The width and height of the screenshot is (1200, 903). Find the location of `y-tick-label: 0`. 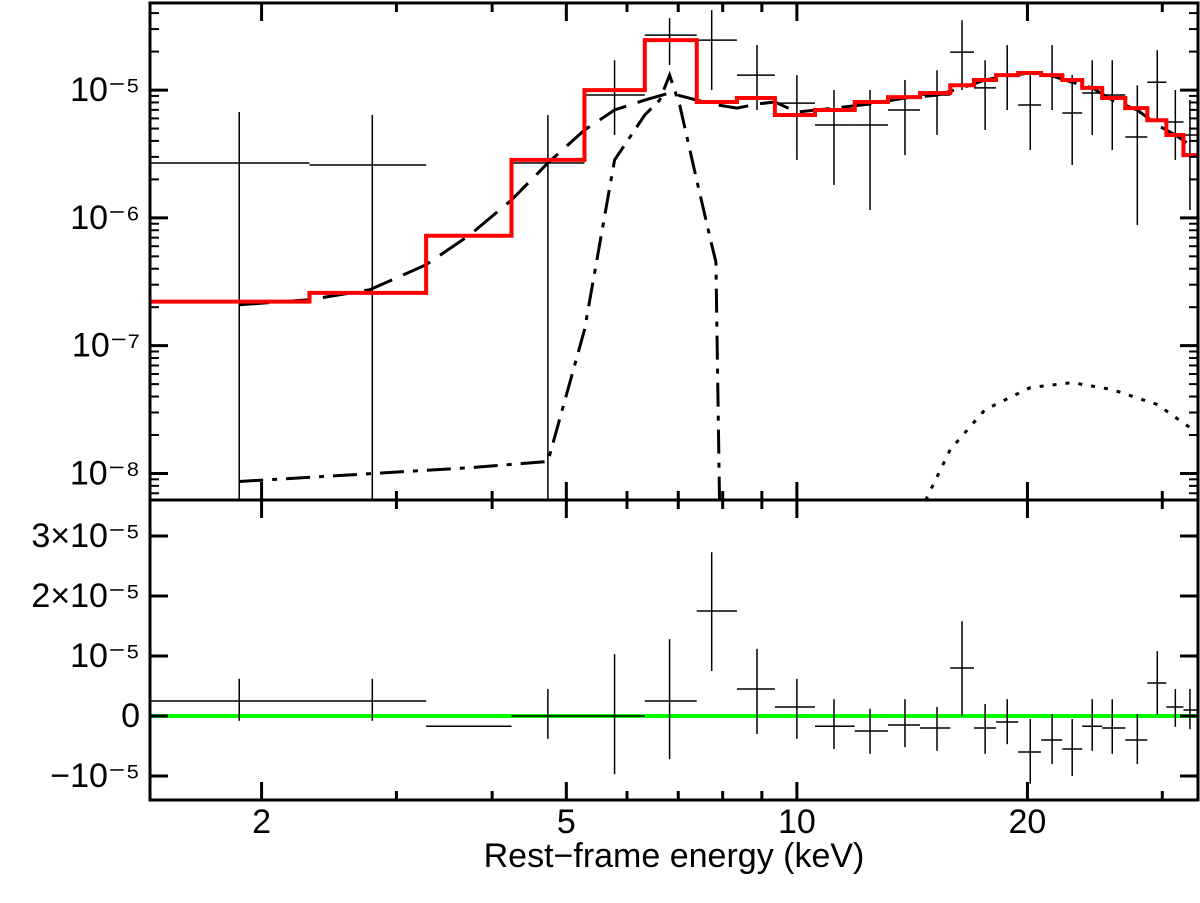

y-tick-label: 0 is located at coordinates (130, 716).